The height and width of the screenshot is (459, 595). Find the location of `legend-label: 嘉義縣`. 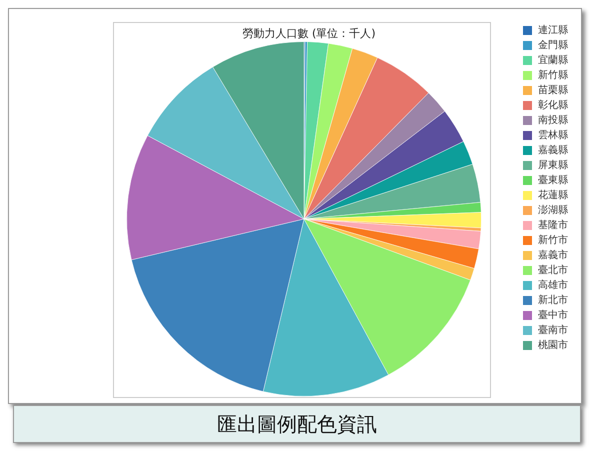

legend-label: 嘉義縣 is located at coordinates (553, 150).